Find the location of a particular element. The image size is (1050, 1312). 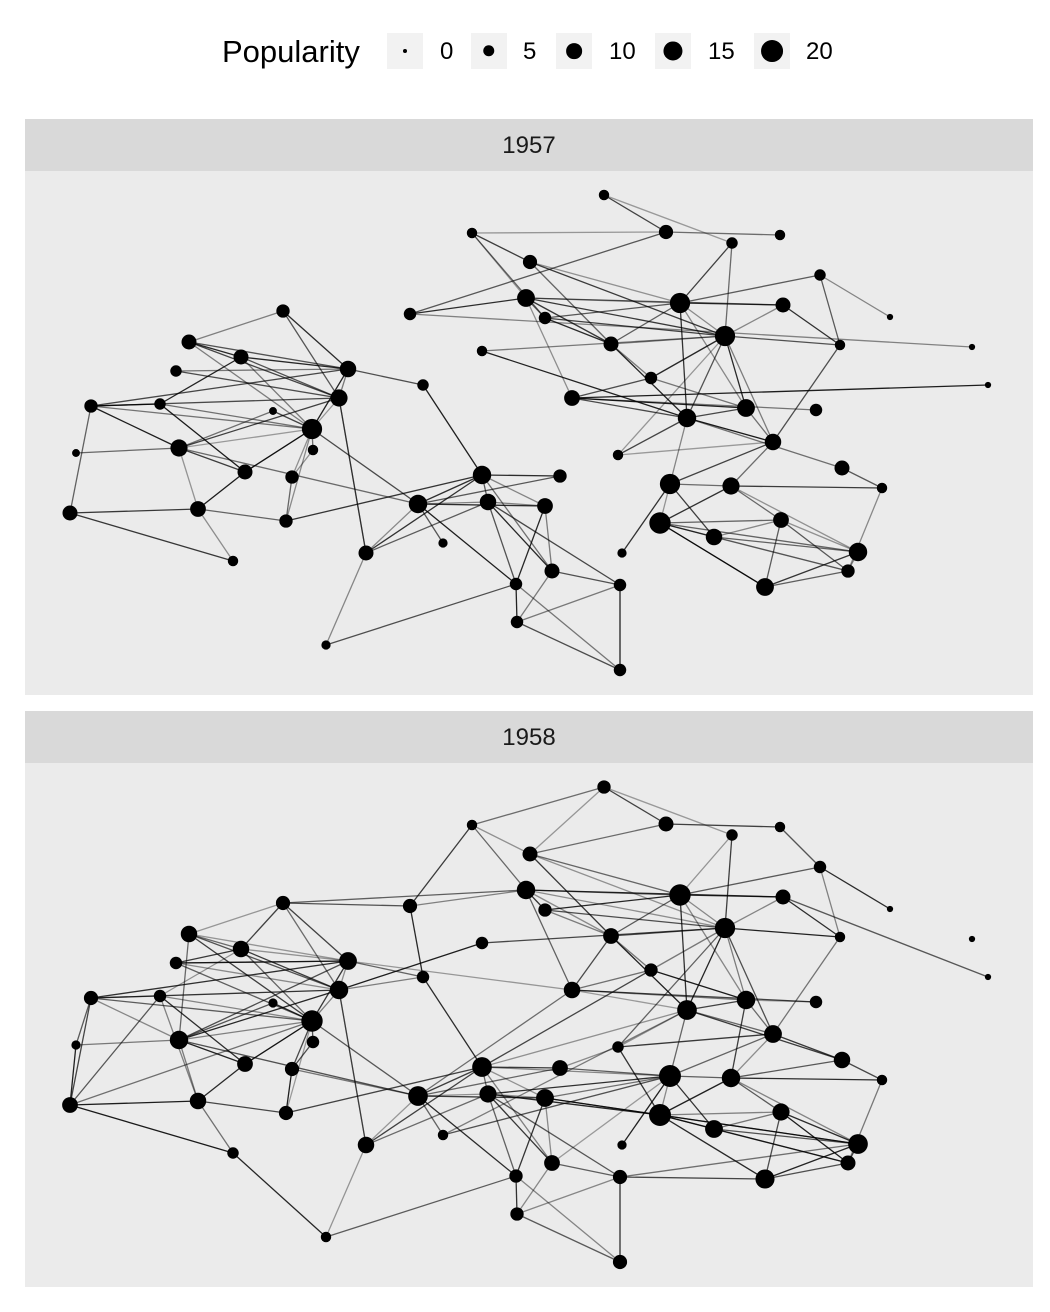

panel-strip-label: 1958 is located at coordinates (529, 737).